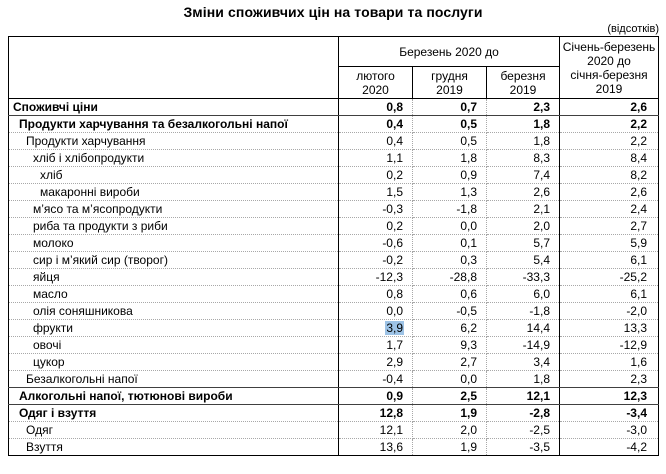 This screenshot has height=474, width=666. Describe the element at coordinates (609, 243) in the screenshot. I see `value-cell: 5,9` at that location.